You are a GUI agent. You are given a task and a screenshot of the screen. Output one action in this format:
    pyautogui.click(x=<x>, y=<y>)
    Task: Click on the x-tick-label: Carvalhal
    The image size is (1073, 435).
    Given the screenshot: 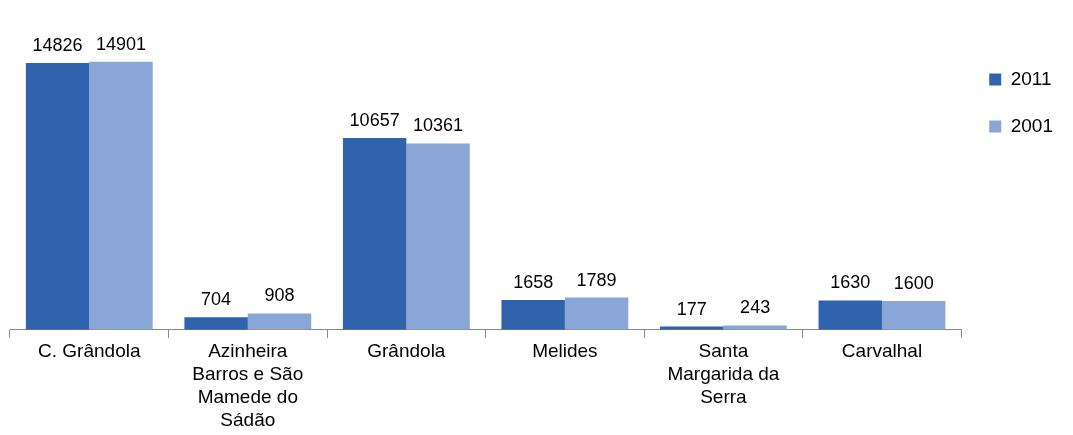 What is the action you would take?
    pyautogui.click(x=882, y=351)
    